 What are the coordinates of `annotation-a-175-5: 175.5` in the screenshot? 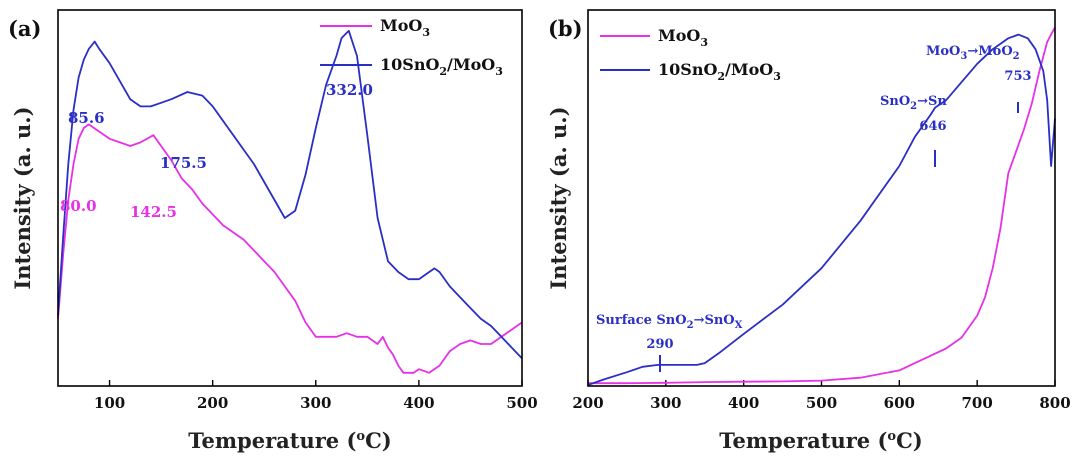 It's located at (183, 163).